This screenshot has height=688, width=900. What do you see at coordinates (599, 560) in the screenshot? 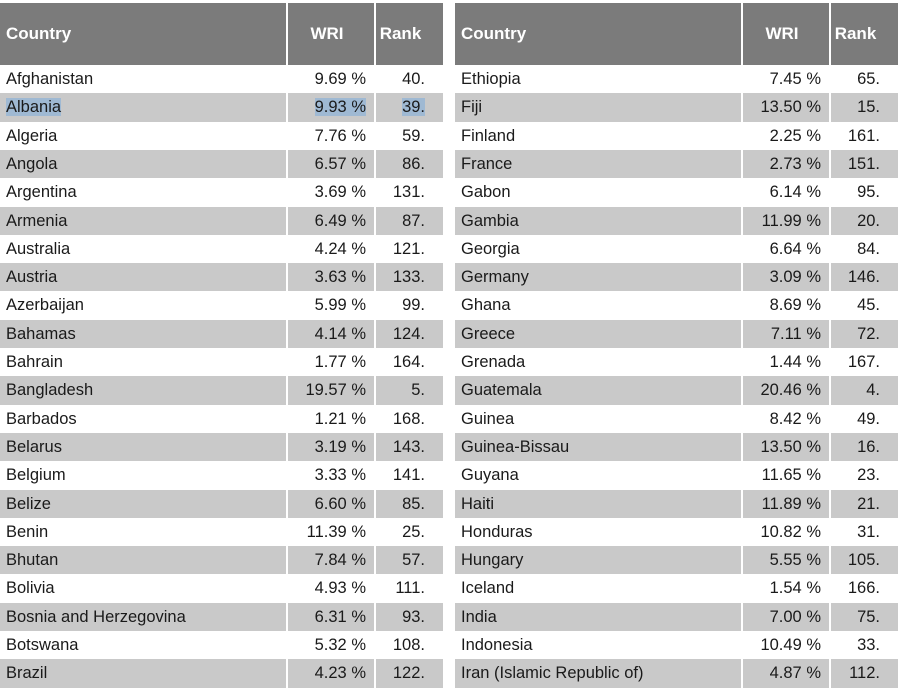
I see `table-cell: Hungary` at bounding box center [599, 560].